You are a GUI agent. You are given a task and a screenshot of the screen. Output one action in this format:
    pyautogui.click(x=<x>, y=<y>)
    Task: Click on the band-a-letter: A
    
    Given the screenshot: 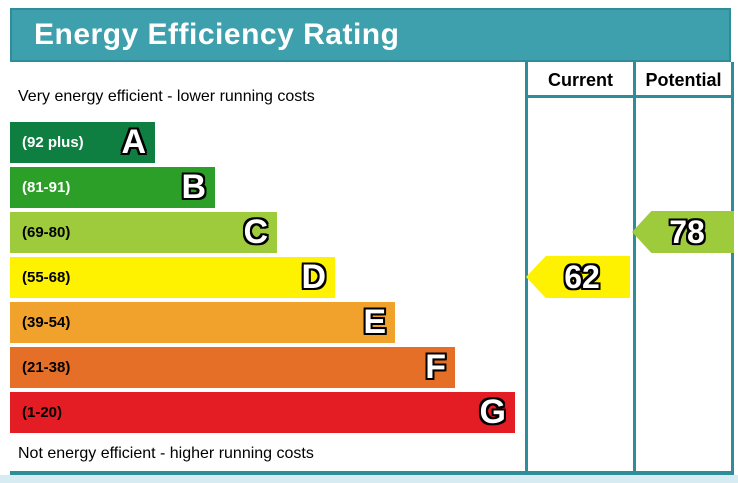 What is the action you would take?
    pyautogui.click(x=133, y=142)
    